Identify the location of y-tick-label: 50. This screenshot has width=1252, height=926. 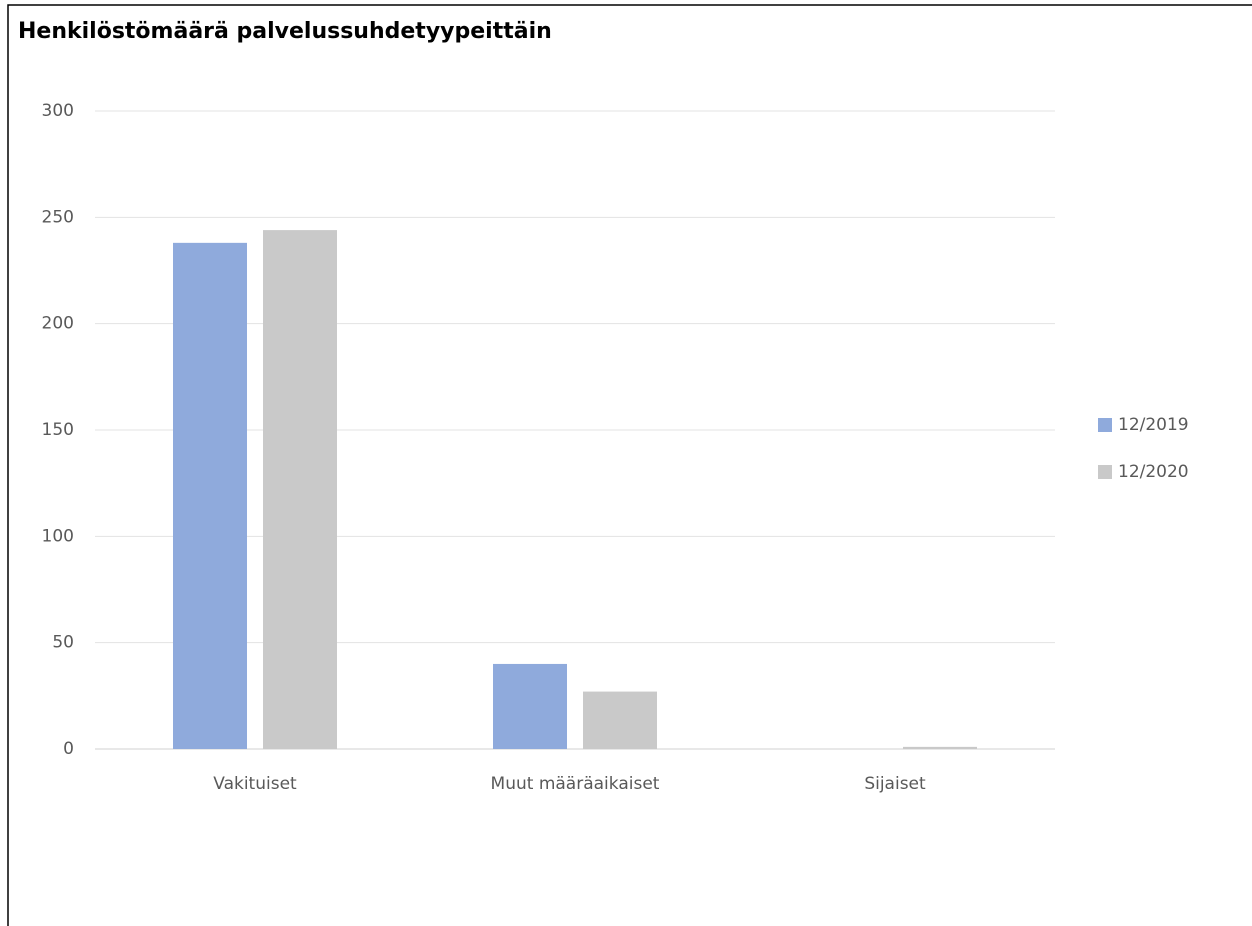
(63, 643).